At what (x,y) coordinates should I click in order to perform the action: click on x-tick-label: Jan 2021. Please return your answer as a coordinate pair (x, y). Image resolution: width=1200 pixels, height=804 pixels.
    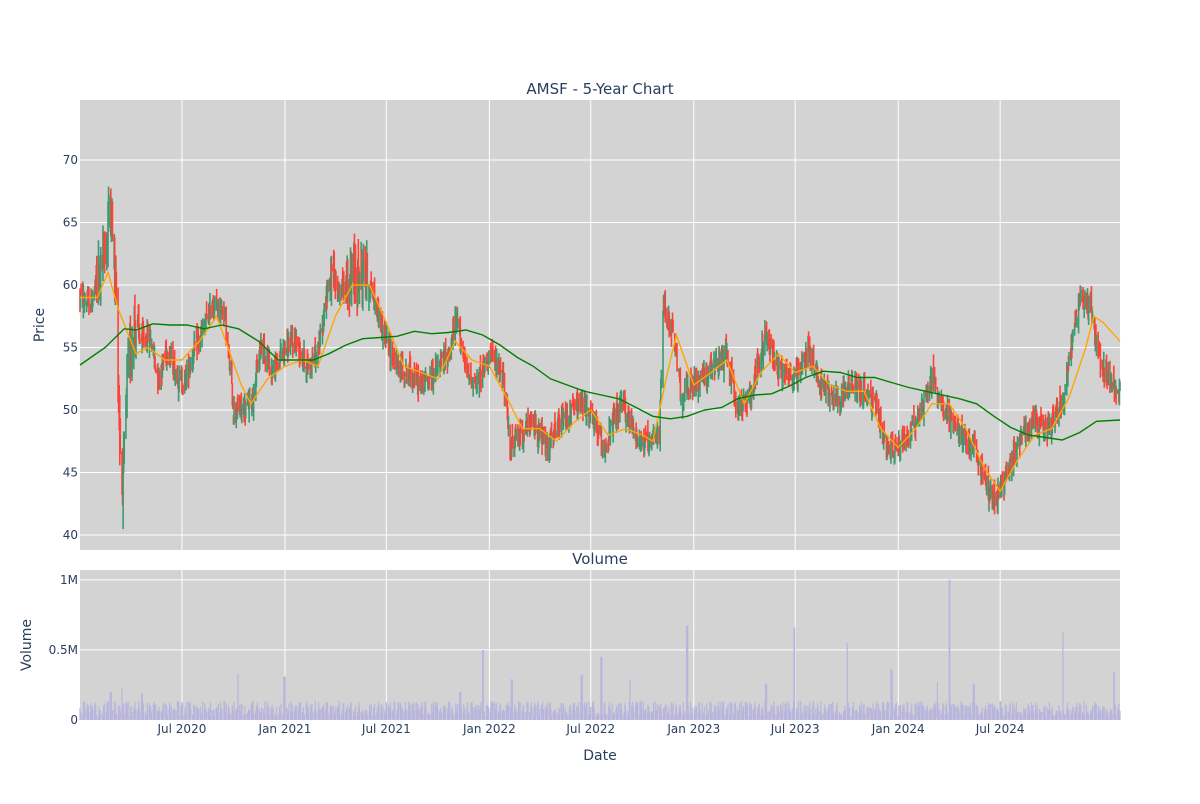
    Looking at the image, I should click on (285, 729).